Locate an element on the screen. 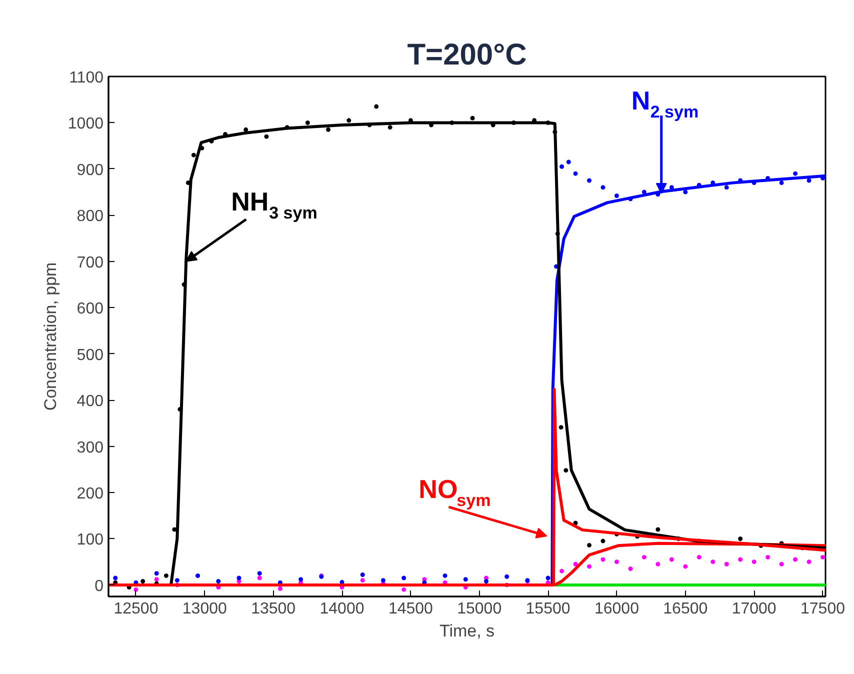 The height and width of the screenshot is (674, 854). x-tick-label: 13000 is located at coordinates (204, 609).